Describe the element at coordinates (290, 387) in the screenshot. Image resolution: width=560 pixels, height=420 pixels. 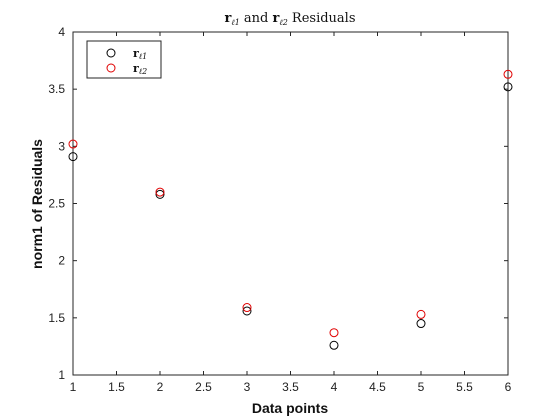
I see `x-tick-label: 3.5` at that location.